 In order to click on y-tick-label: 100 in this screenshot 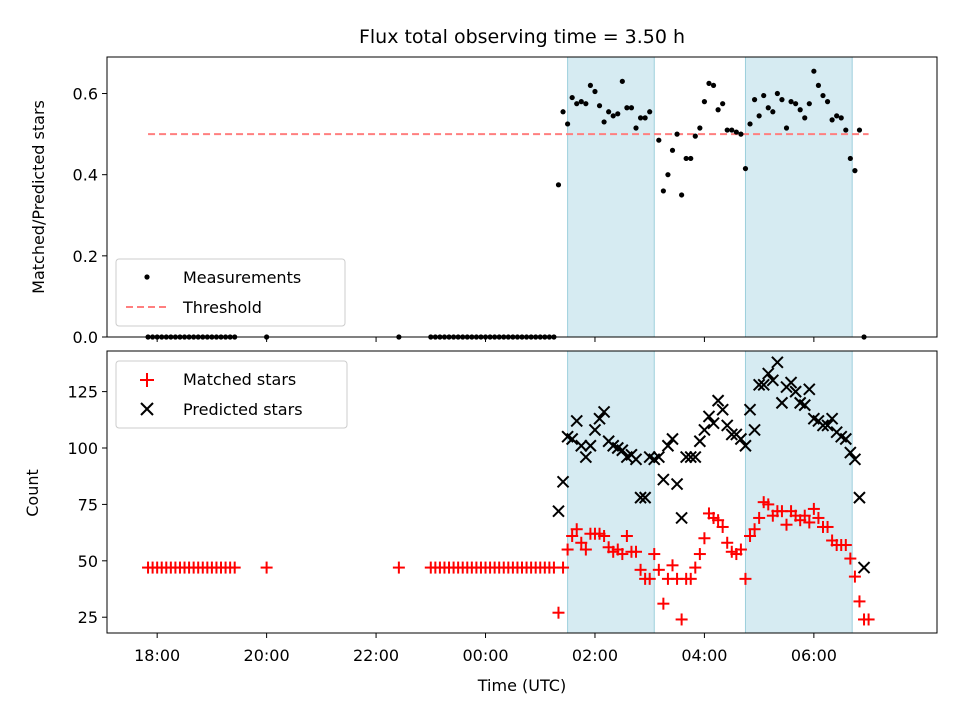, I will do `click(82, 448)`.